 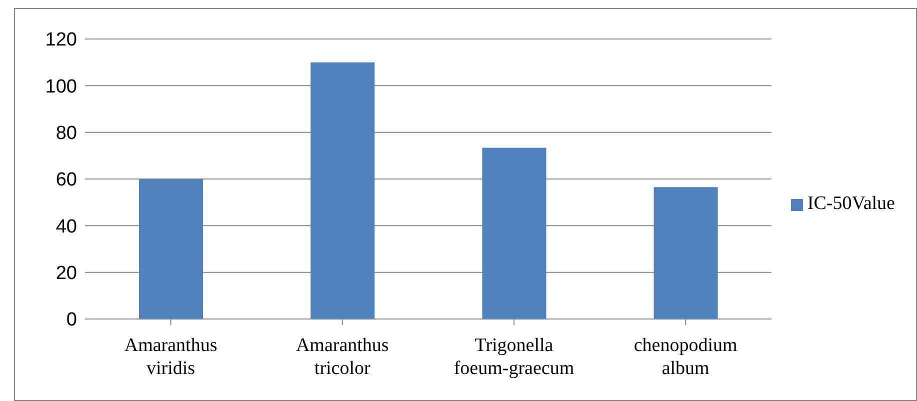 What do you see at coordinates (66, 133) in the screenshot?
I see `y-tick-label: 80` at bounding box center [66, 133].